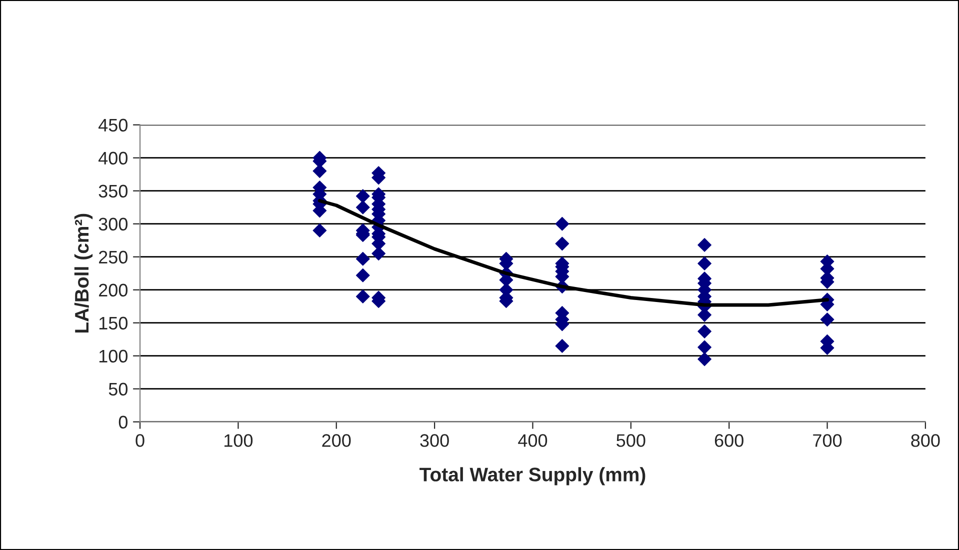 This screenshot has width=959, height=550. What do you see at coordinates (113, 158) in the screenshot?
I see `y-tick-label: 400` at bounding box center [113, 158].